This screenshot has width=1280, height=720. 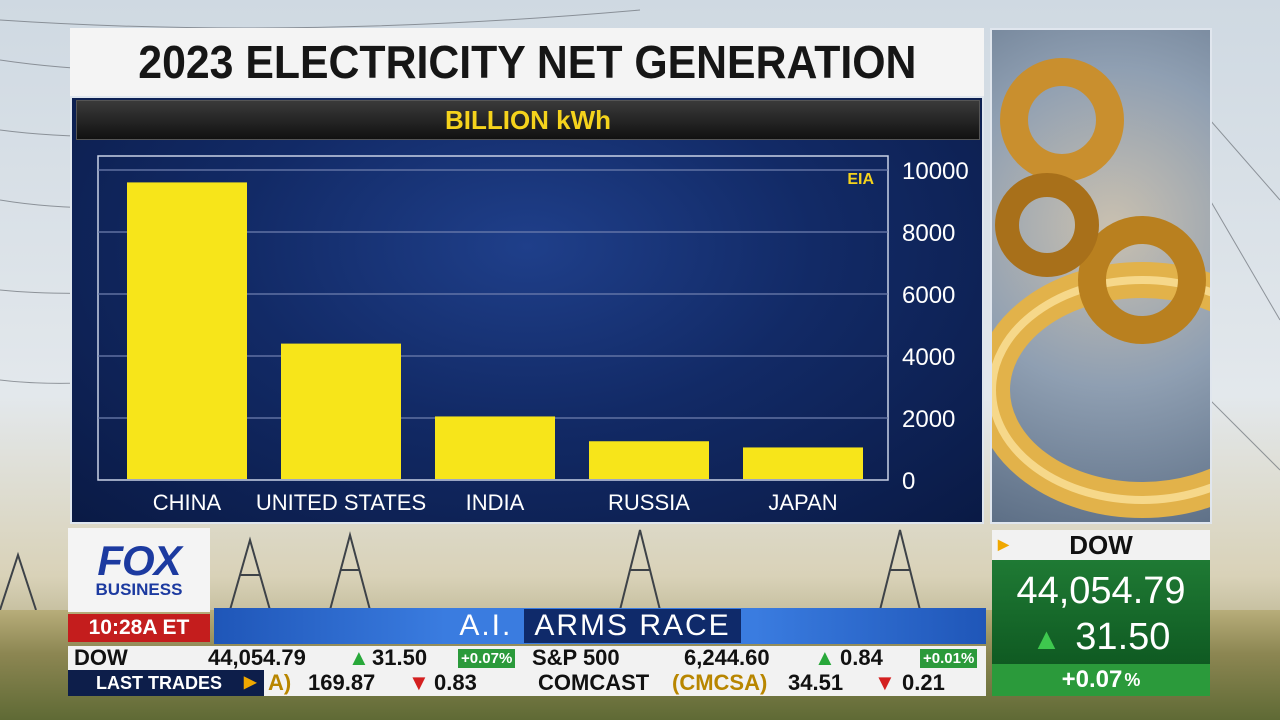 I want to click on last-trades-text: LAST TRADES, so click(x=159, y=682).